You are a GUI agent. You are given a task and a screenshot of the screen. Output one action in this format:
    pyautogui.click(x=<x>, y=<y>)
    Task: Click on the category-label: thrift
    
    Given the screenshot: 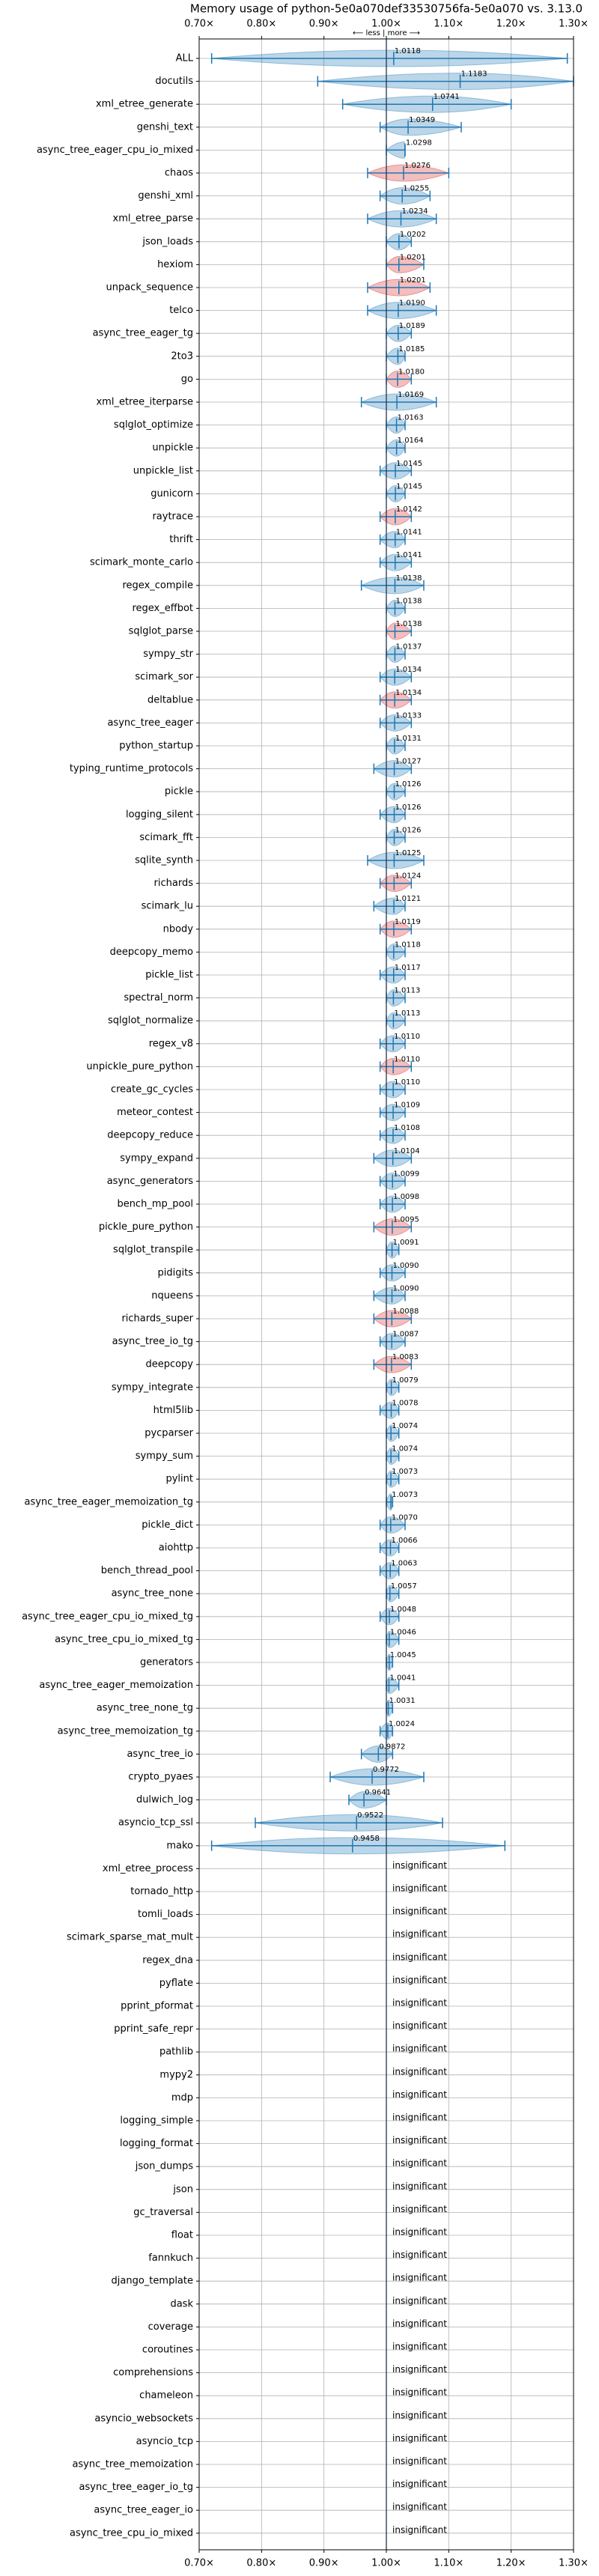 What is the action you would take?
    pyautogui.click(x=181, y=539)
    